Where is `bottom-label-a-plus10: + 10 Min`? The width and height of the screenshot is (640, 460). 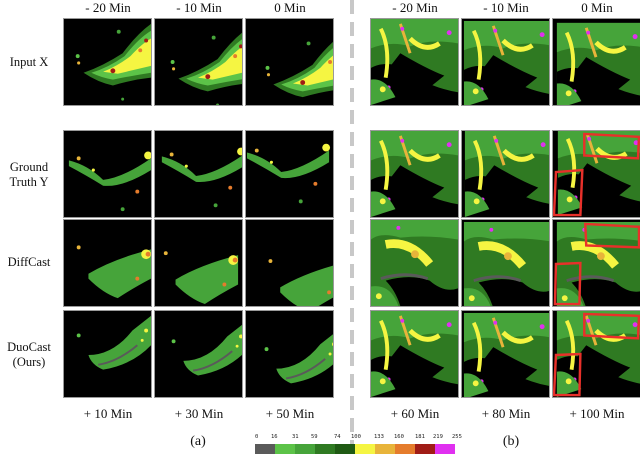 bottom-label-a-plus10: + 10 Min is located at coordinates (108, 413).